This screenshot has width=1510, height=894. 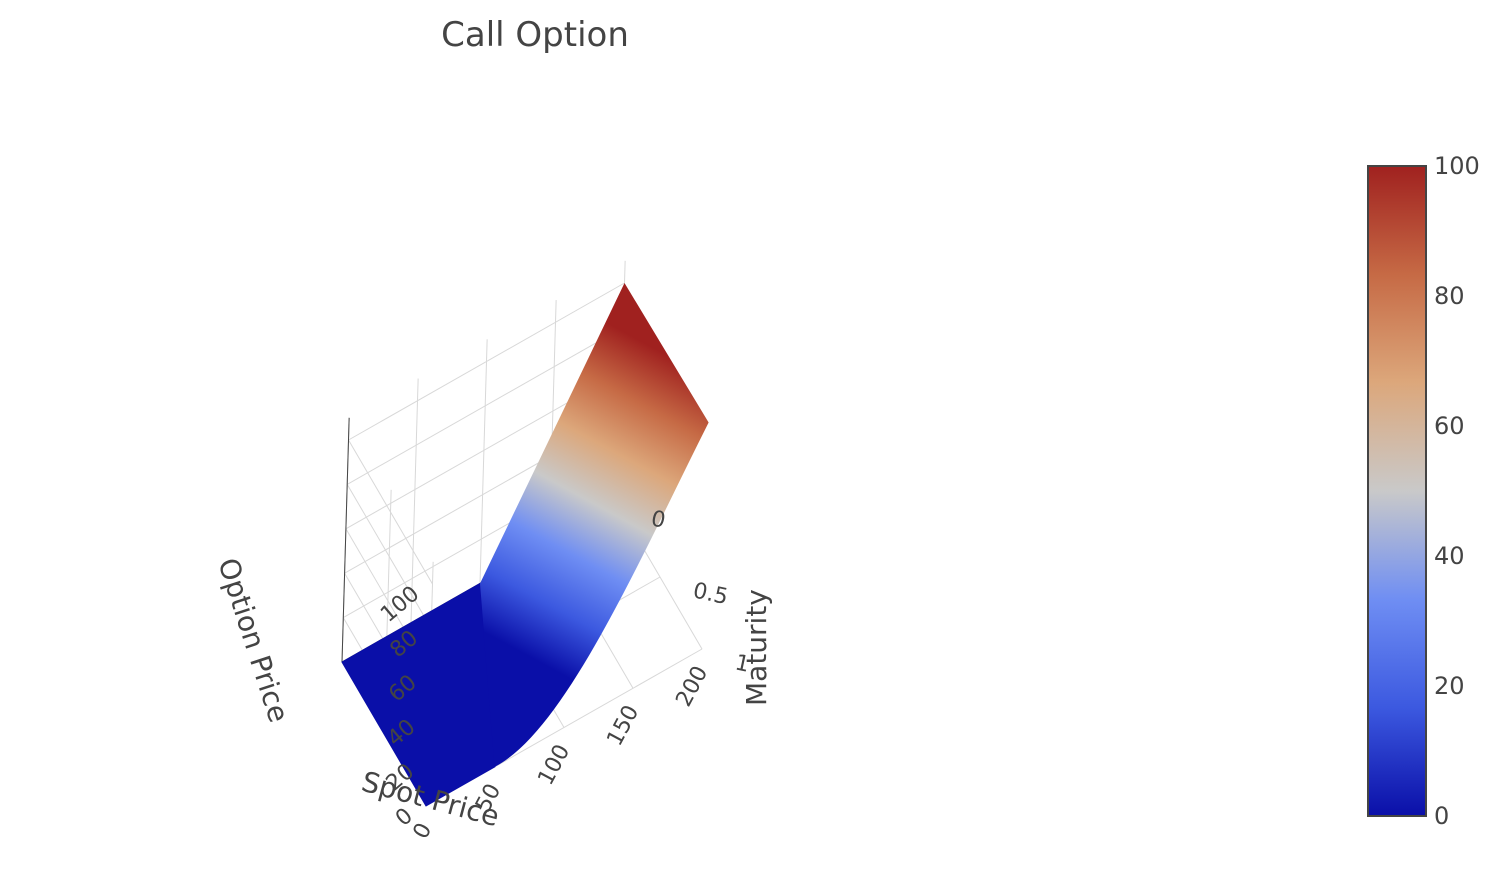 What do you see at coordinates (624, 725) in the screenshot?
I see `x-tick-label: 150` at bounding box center [624, 725].